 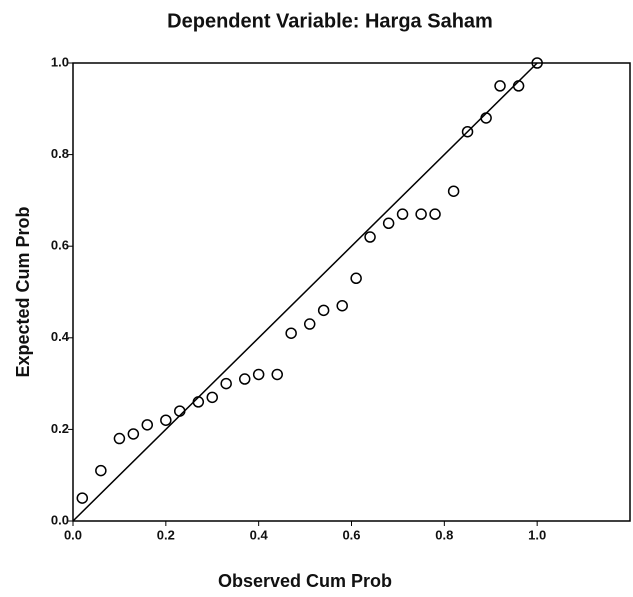 What do you see at coordinates (305, 581) in the screenshot?
I see `x-axis-label: Observed Cum Prob` at bounding box center [305, 581].